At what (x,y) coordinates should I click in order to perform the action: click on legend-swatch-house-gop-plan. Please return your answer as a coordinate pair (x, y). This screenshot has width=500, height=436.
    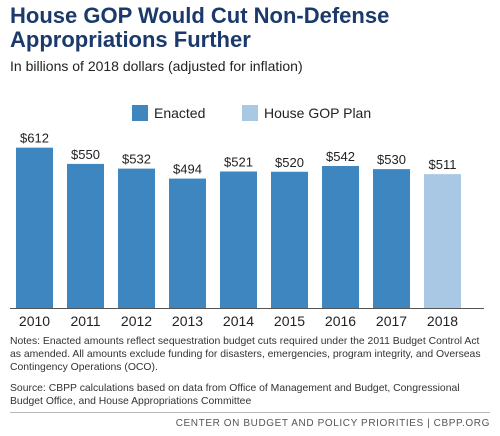
    Looking at the image, I should click on (250, 113).